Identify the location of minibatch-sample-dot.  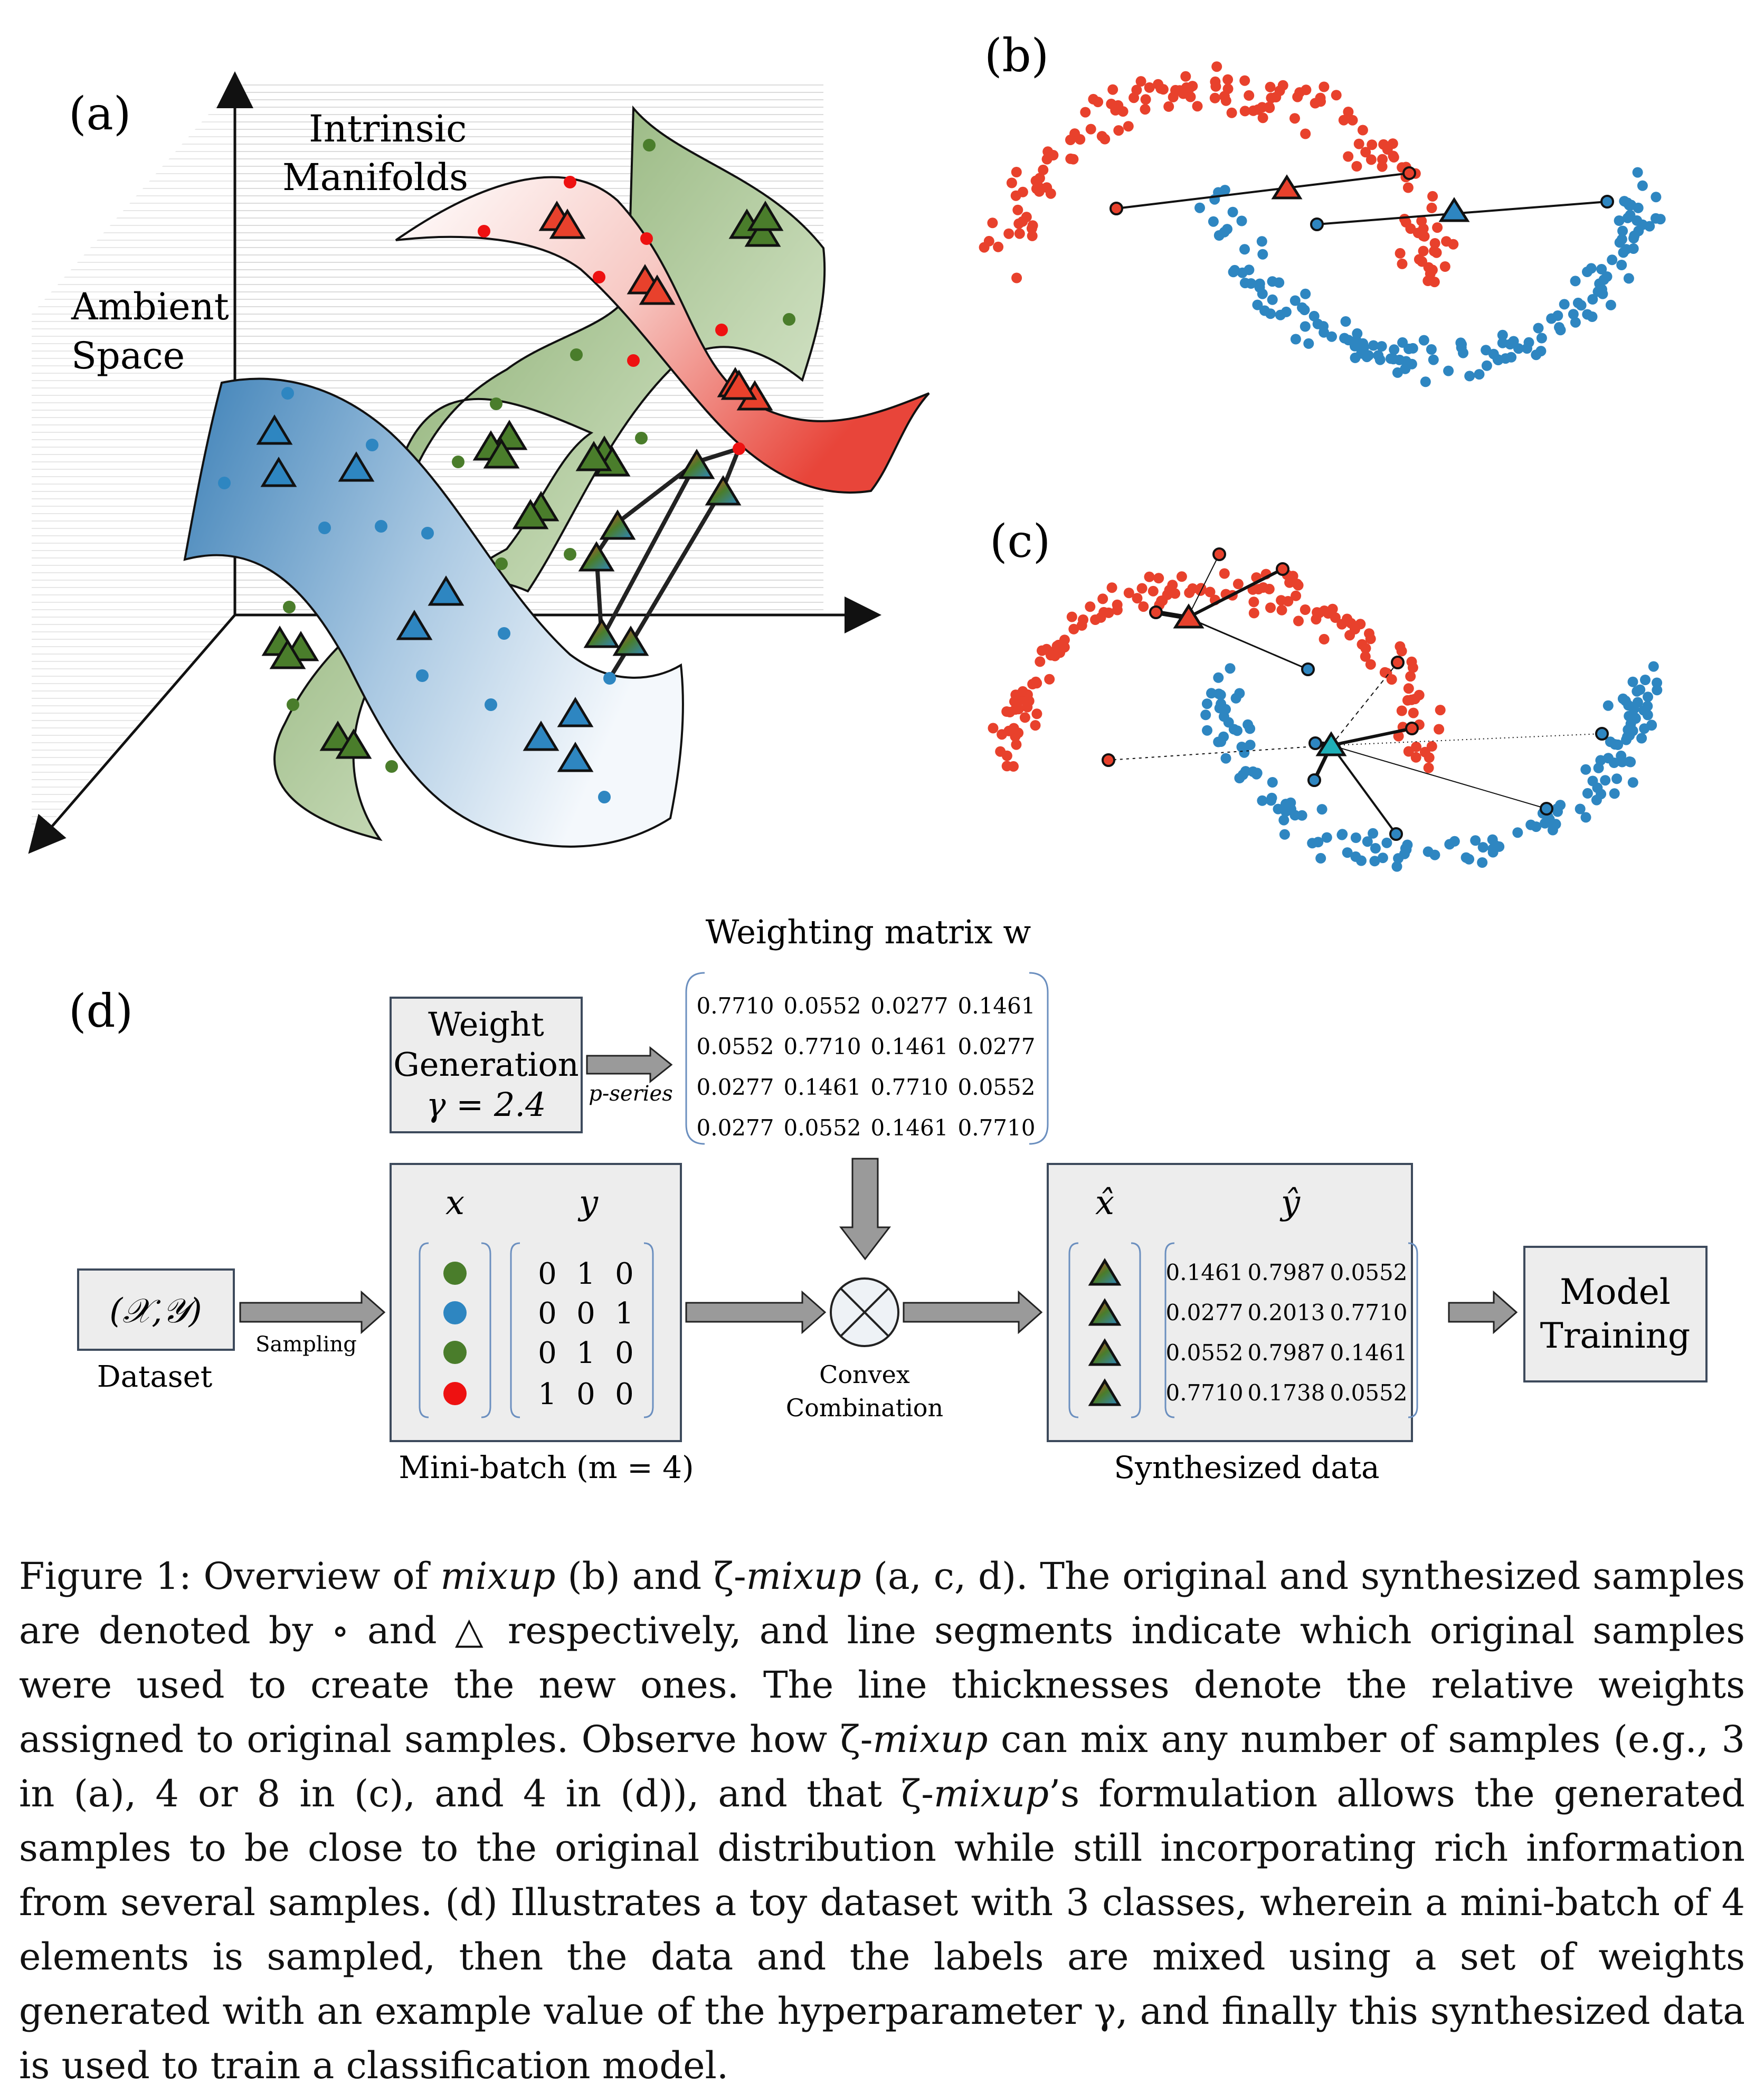
(455, 1312).